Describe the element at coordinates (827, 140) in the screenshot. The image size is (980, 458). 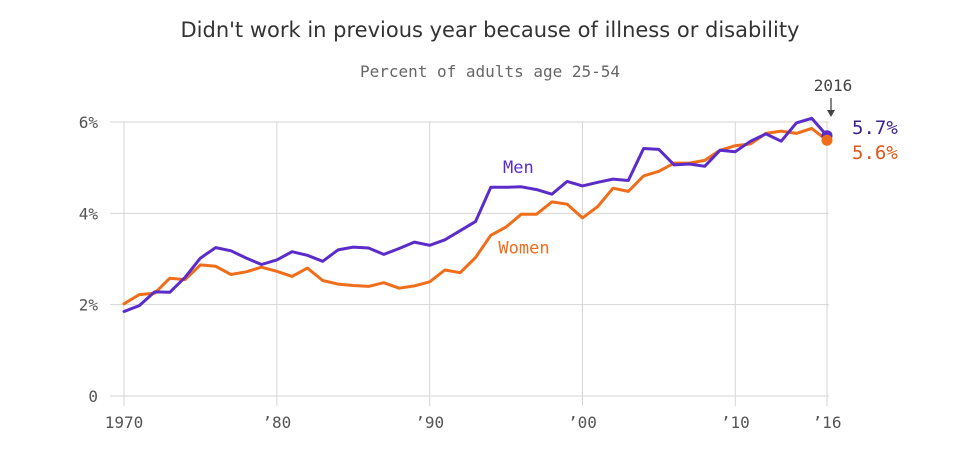
I see `endpoint-marker-women` at that location.